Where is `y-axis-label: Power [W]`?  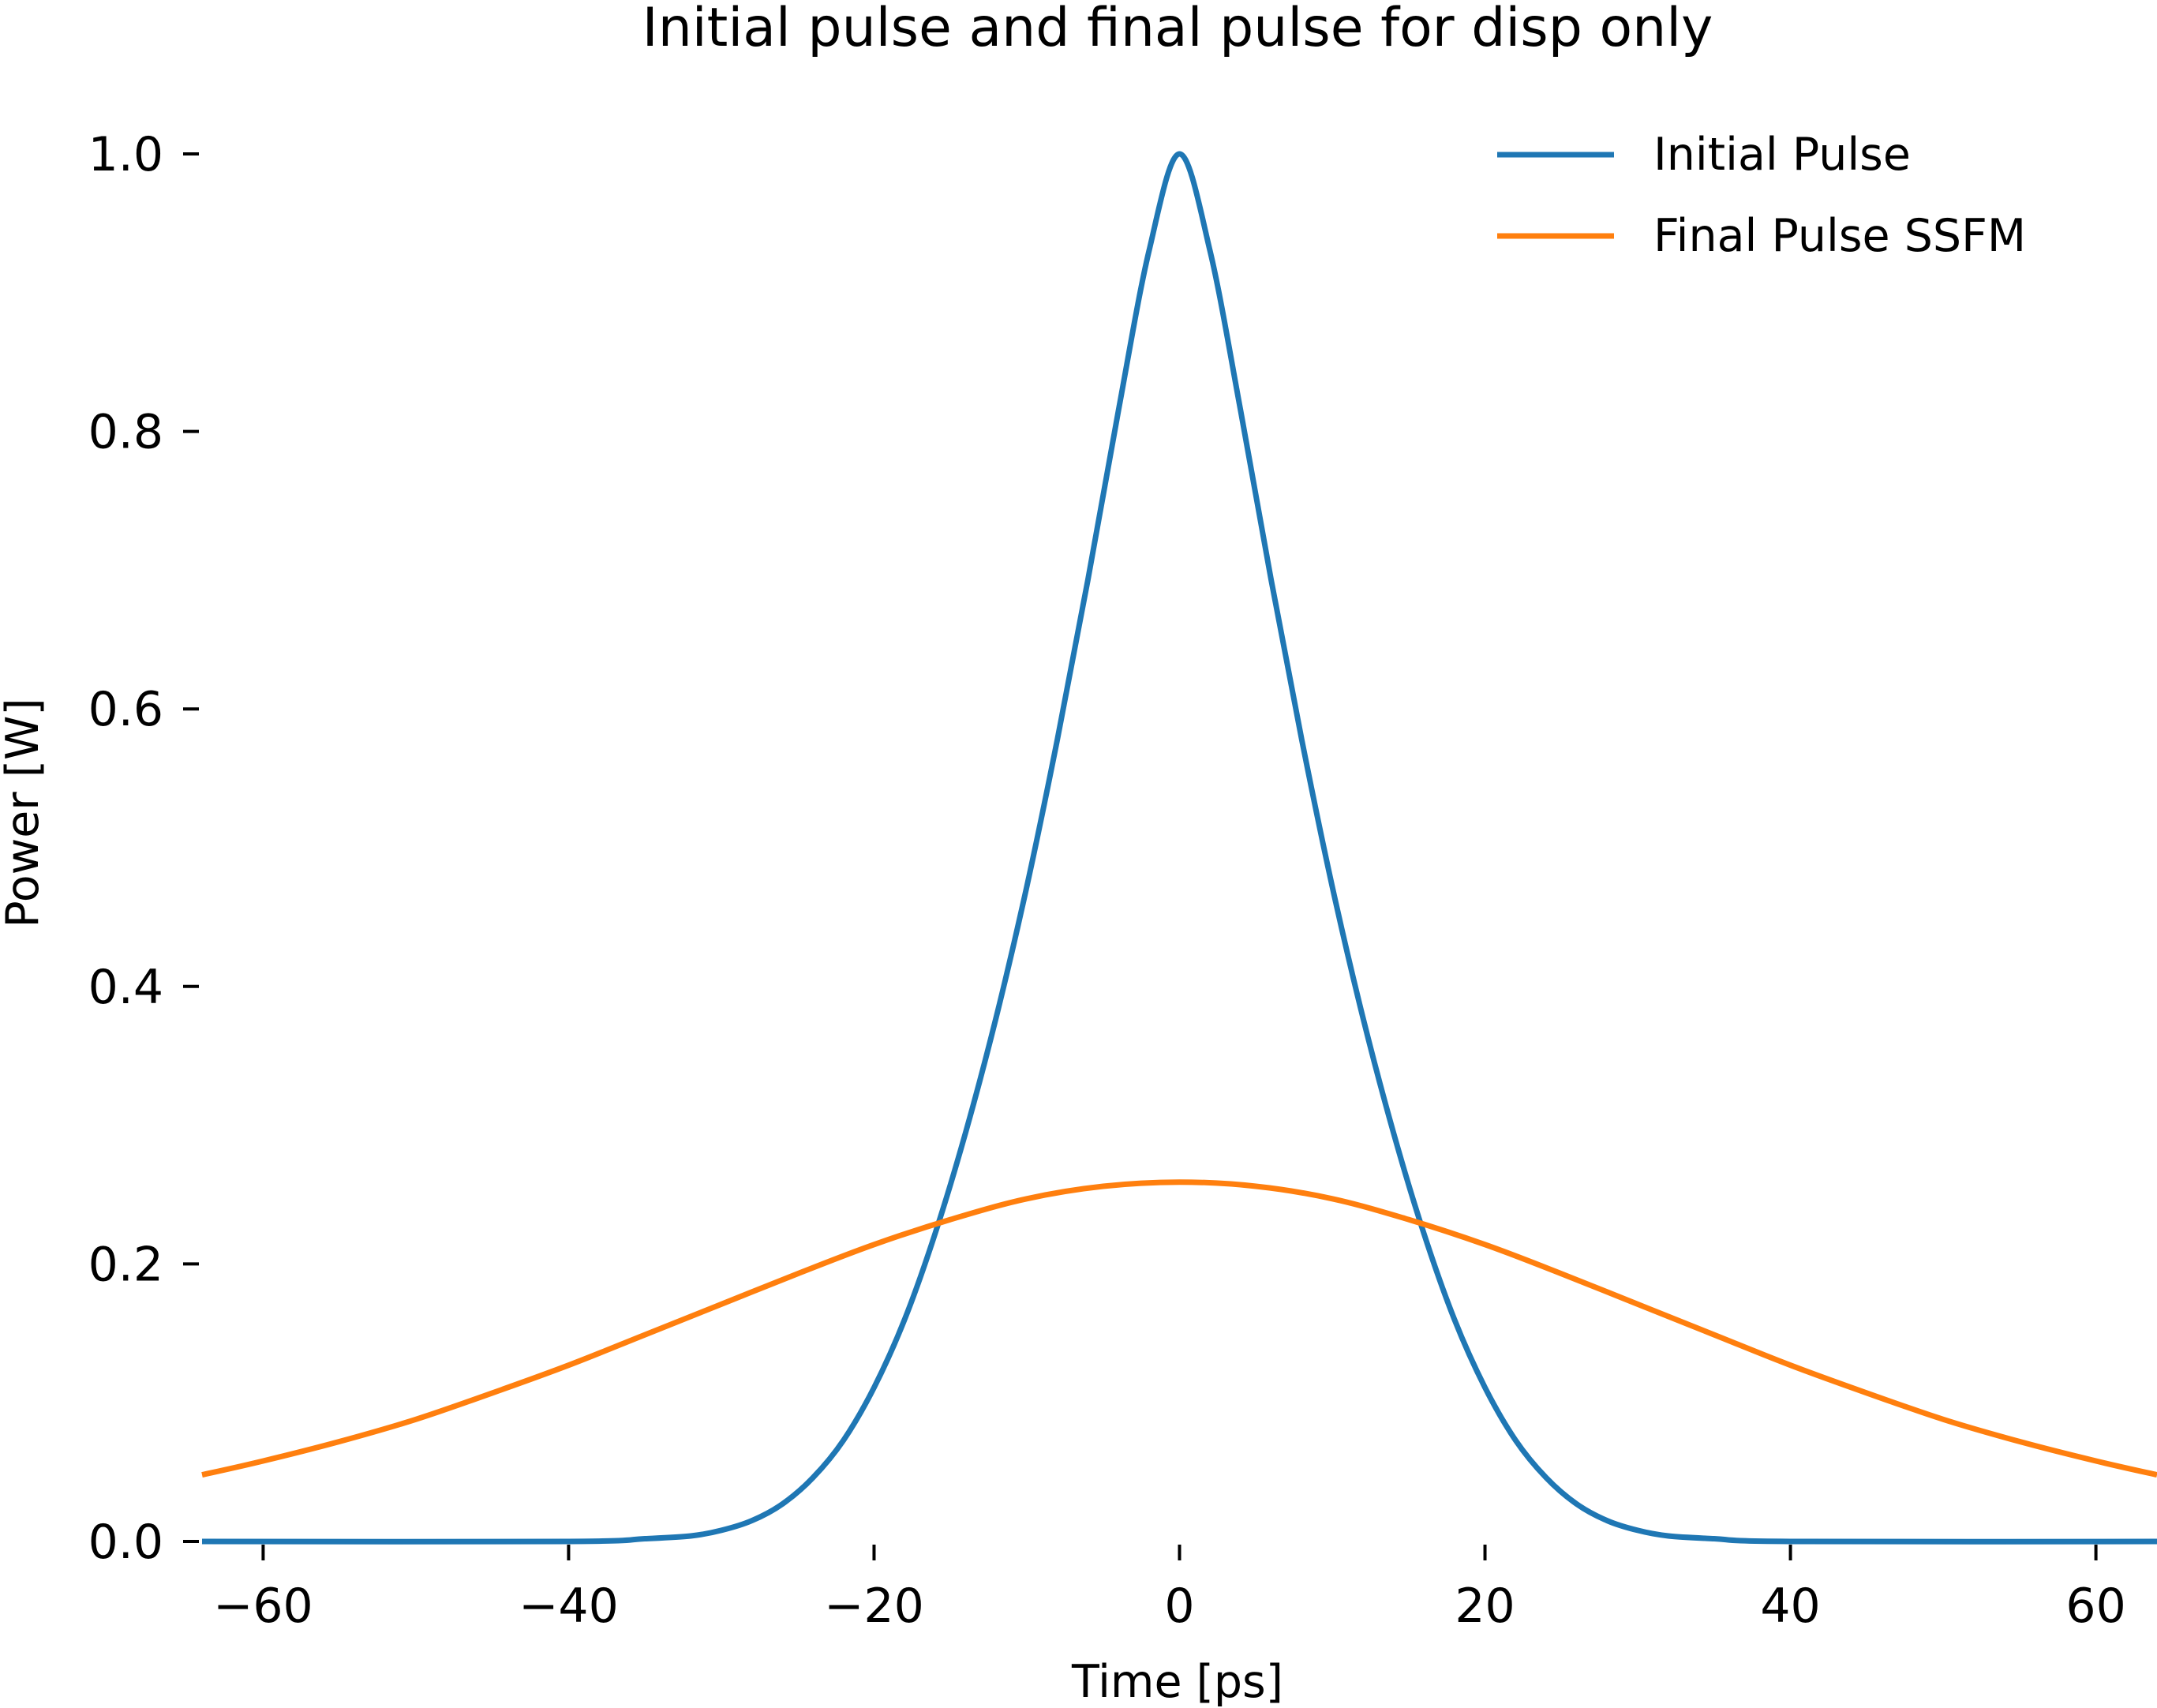 y-axis-label: Power [W] is located at coordinates (24, 812).